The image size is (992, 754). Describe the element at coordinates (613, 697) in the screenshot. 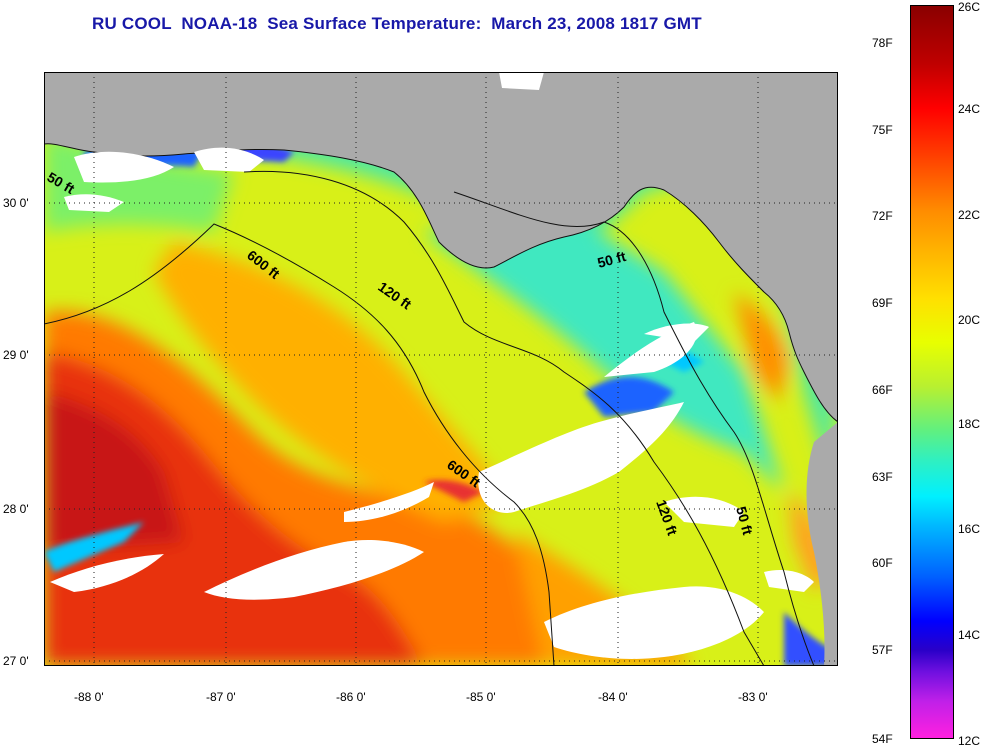

I see `lon-label-84: -84 0'` at that location.